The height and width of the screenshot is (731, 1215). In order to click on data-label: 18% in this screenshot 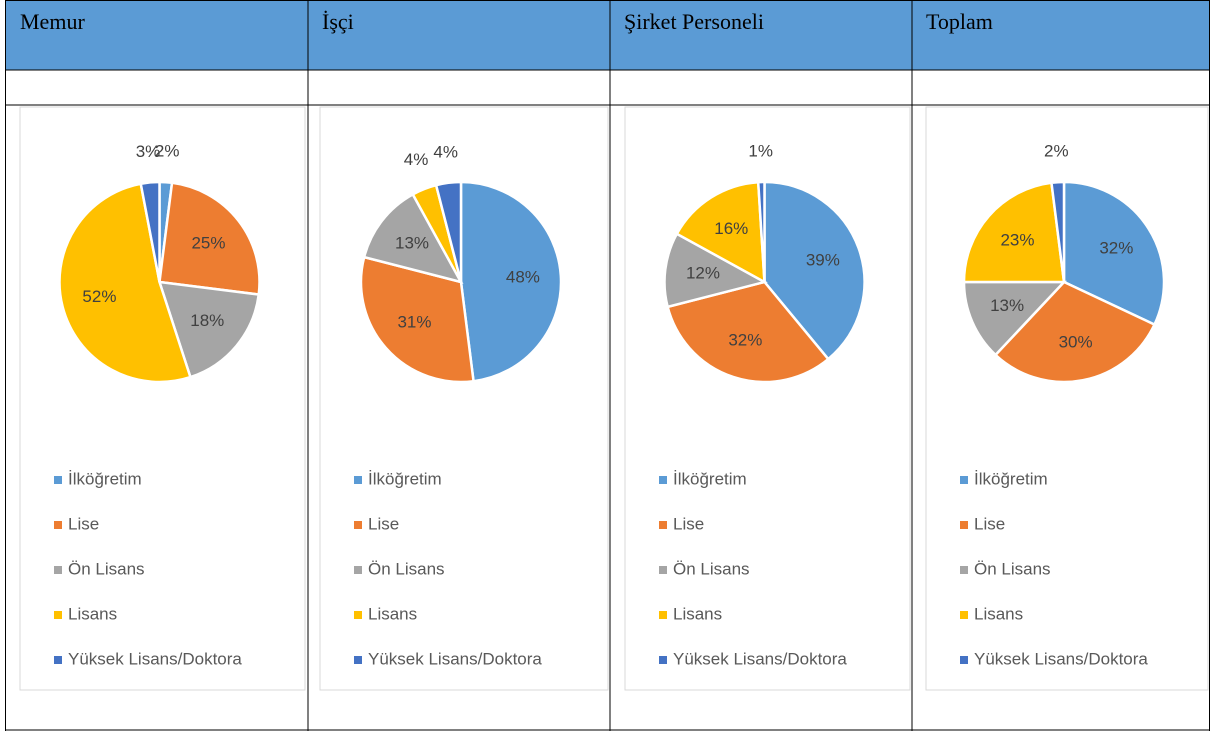, I will do `click(207, 320)`.